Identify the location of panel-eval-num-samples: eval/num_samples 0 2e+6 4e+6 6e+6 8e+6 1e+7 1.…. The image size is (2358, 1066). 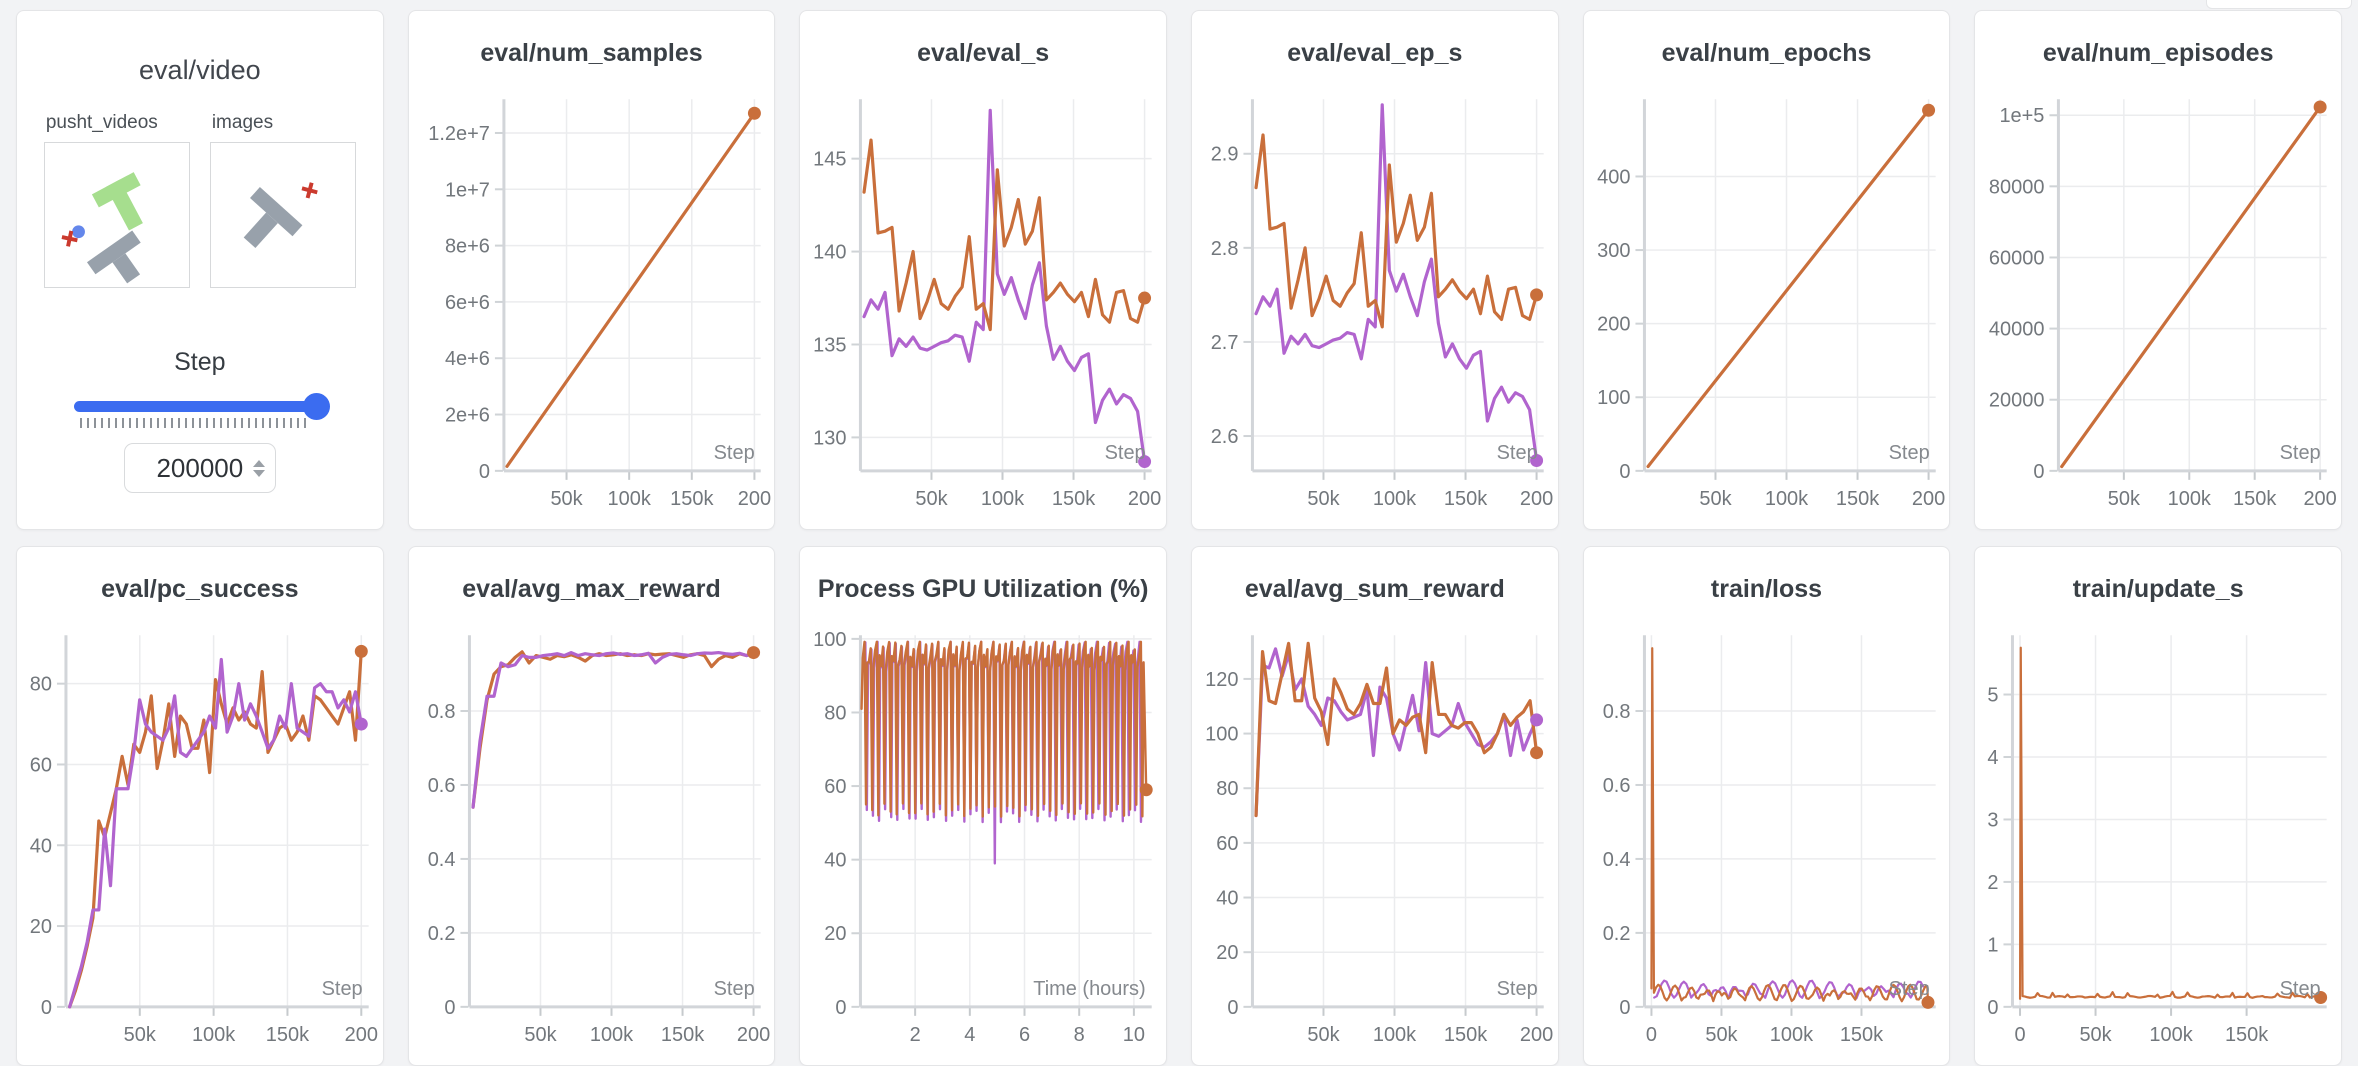
(591, 270).